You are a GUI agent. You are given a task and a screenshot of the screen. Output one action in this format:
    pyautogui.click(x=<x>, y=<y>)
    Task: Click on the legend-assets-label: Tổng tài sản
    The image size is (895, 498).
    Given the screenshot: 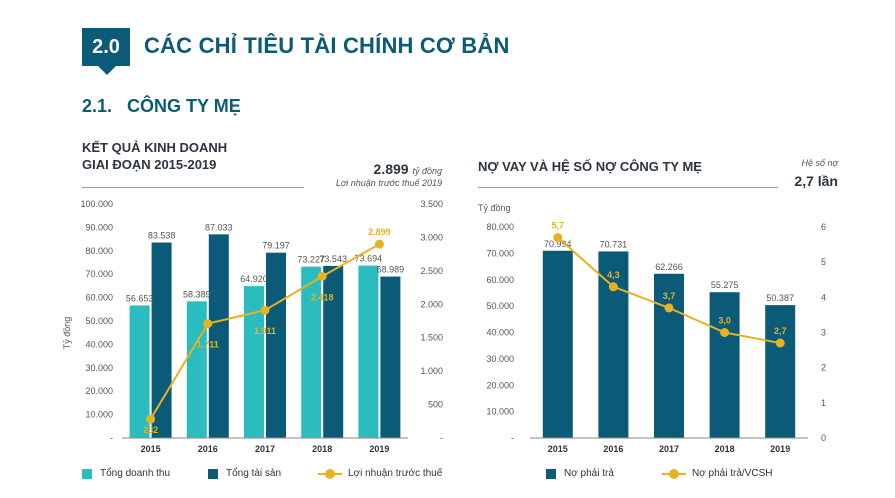 What is the action you would take?
    pyautogui.click(x=254, y=473)
    